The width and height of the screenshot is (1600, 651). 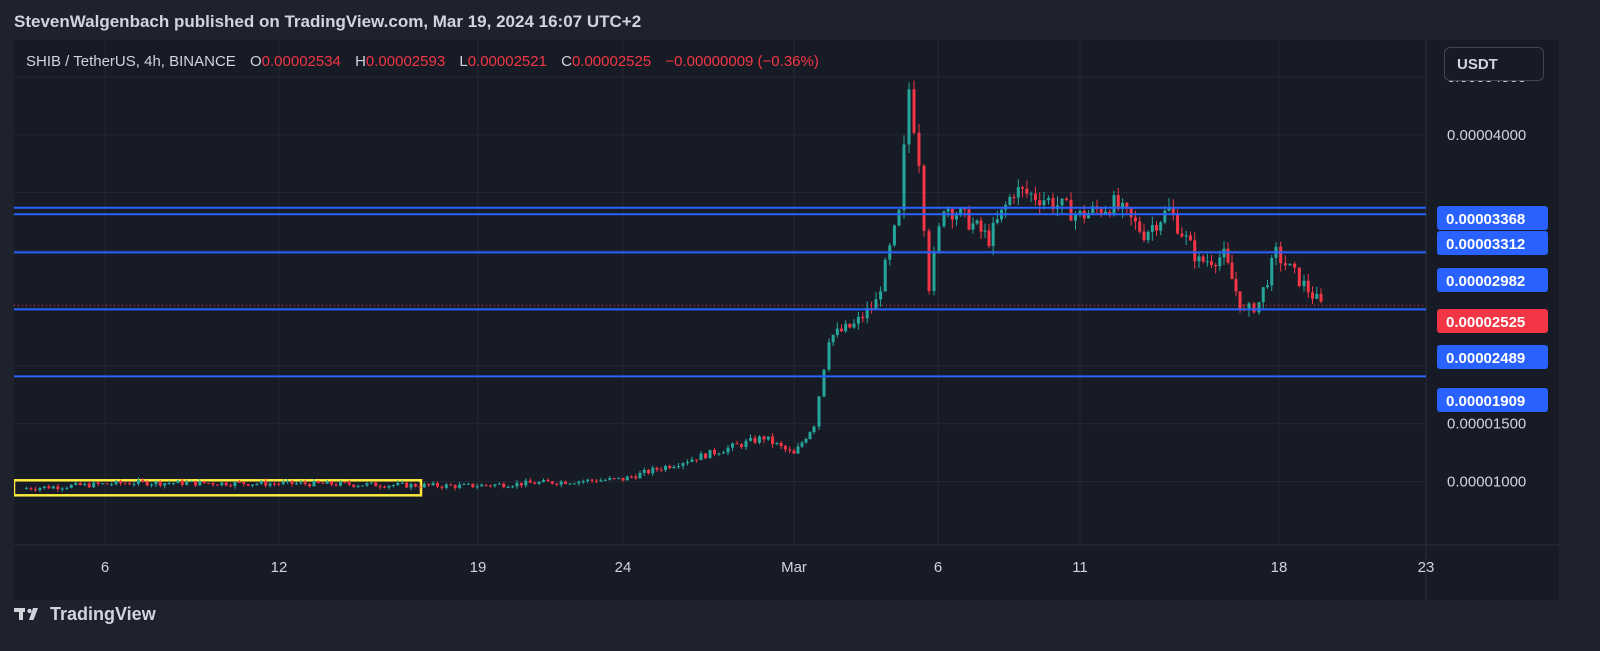 I want to click on x-tick-label: 12, so click(x=279, y=567).